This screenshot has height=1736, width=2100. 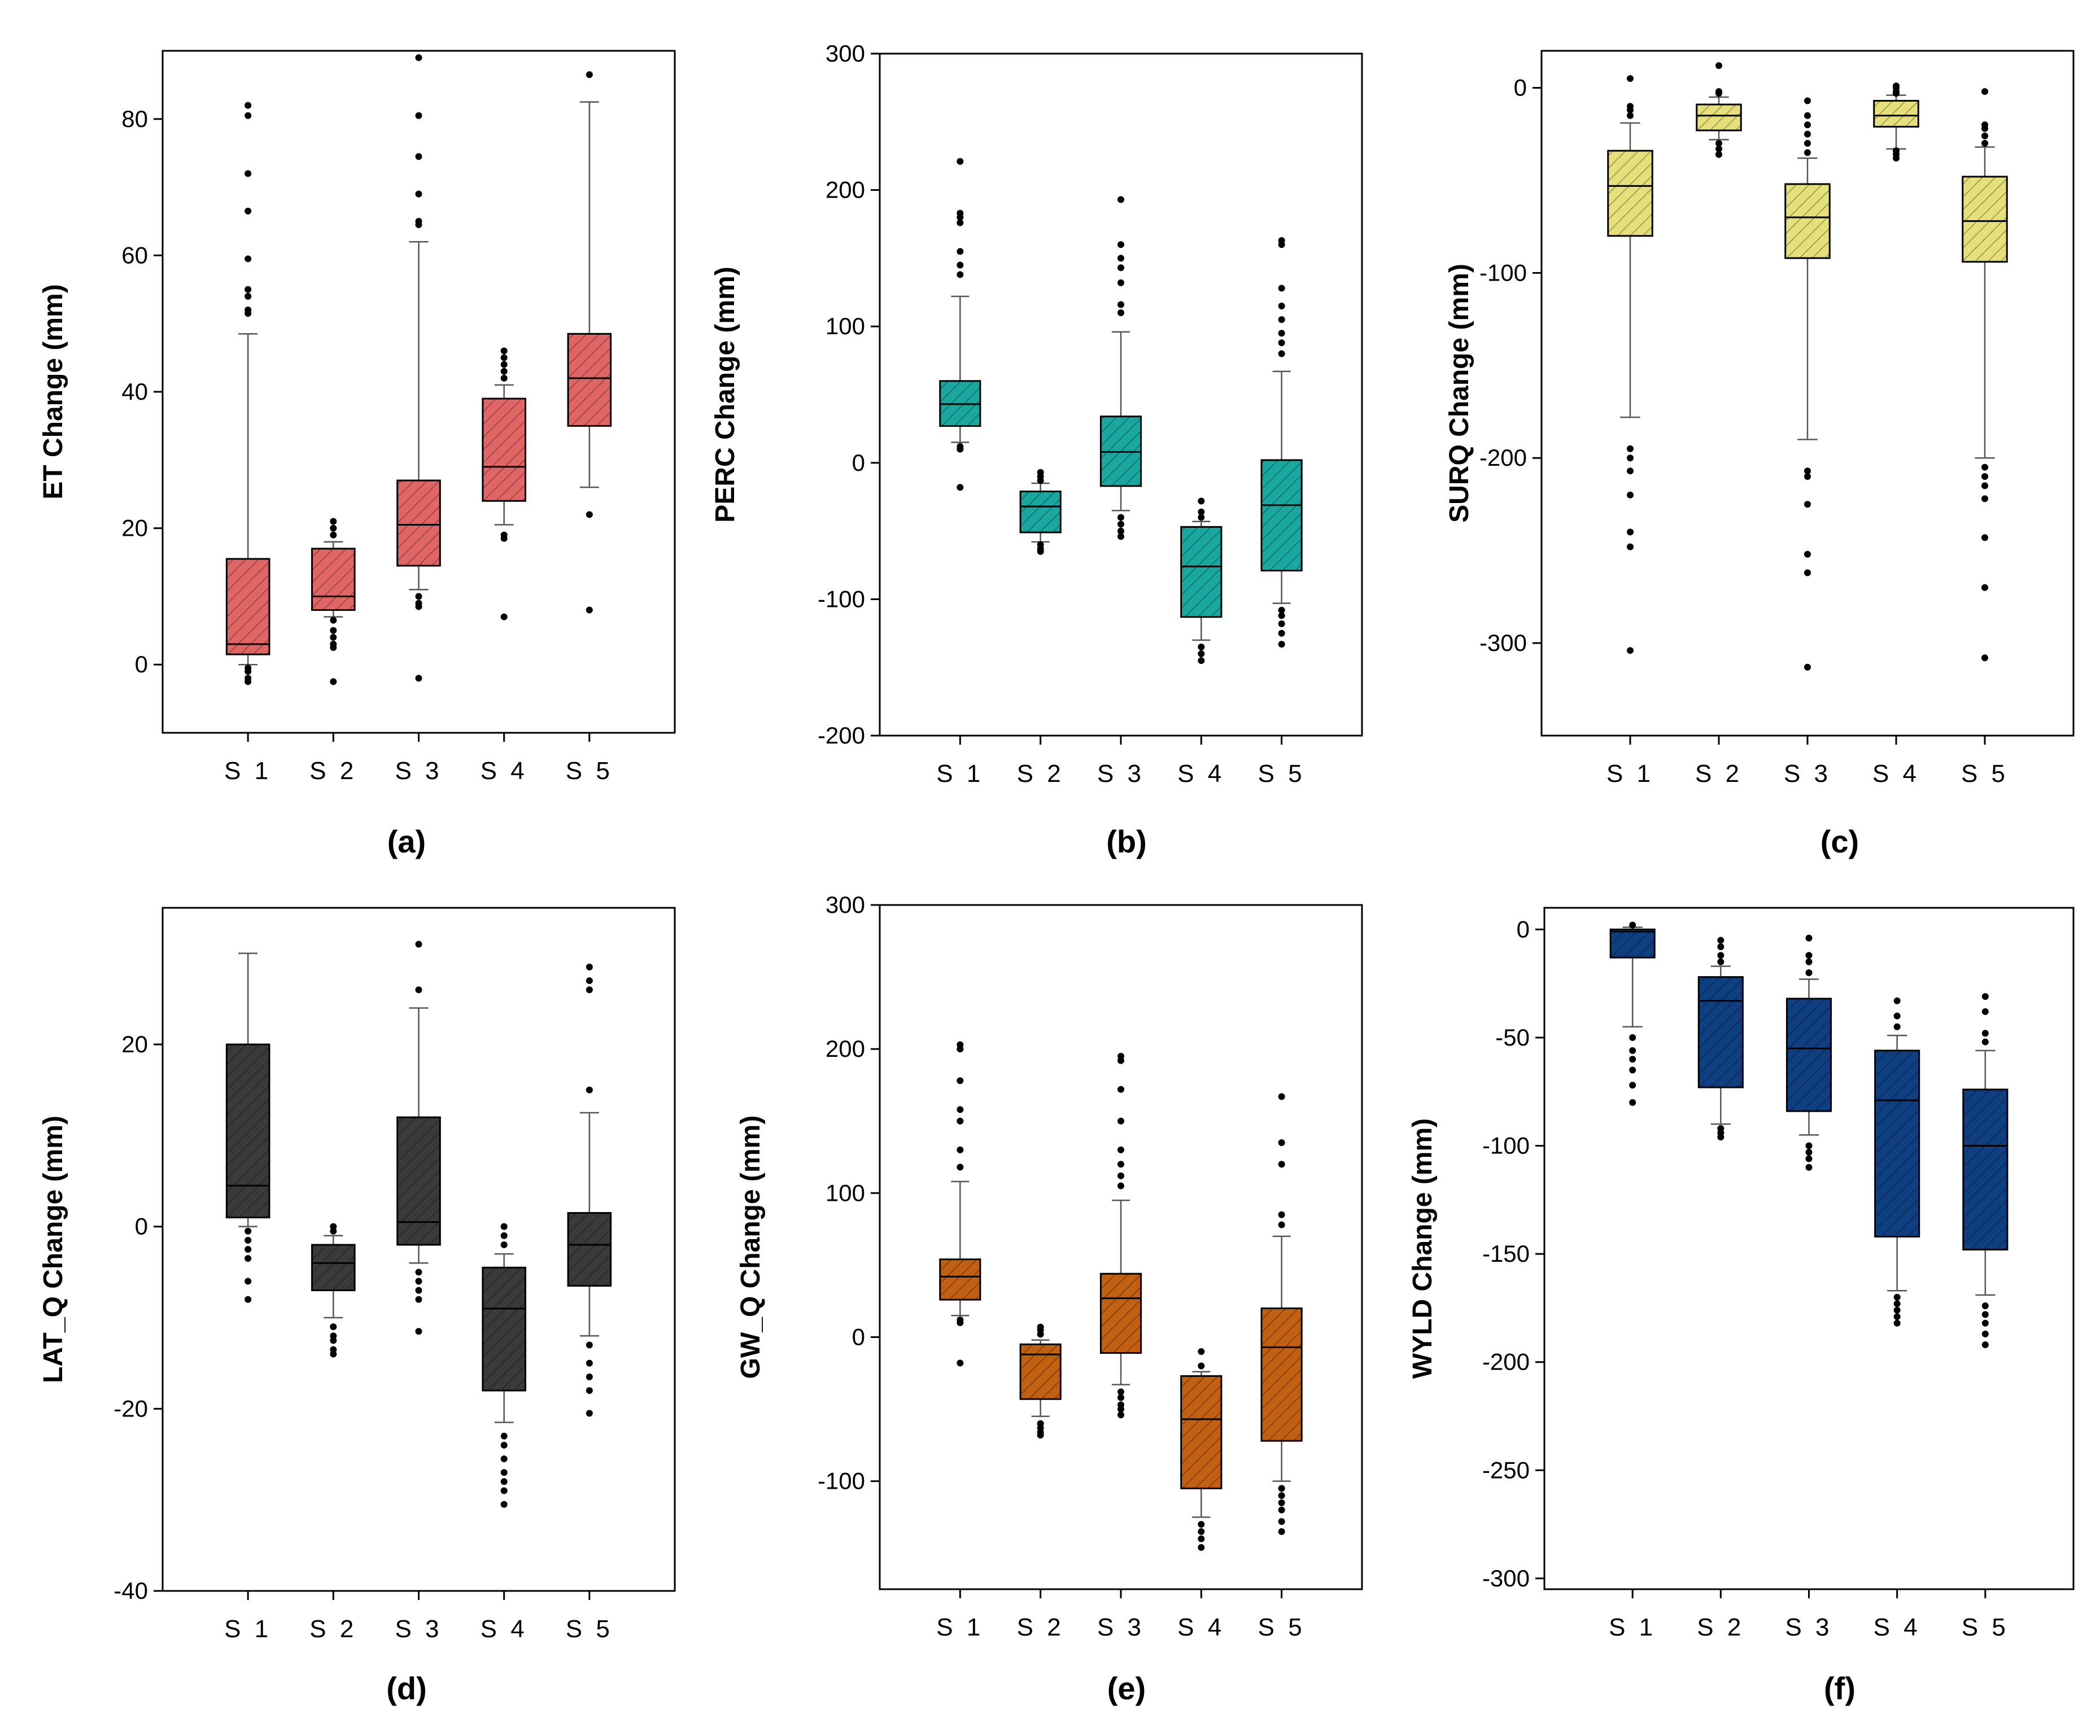 What do you see at coordinates (134, 392) in the screenshot?
I see `y-tick-label: 40` at bounding box center [134, 392].